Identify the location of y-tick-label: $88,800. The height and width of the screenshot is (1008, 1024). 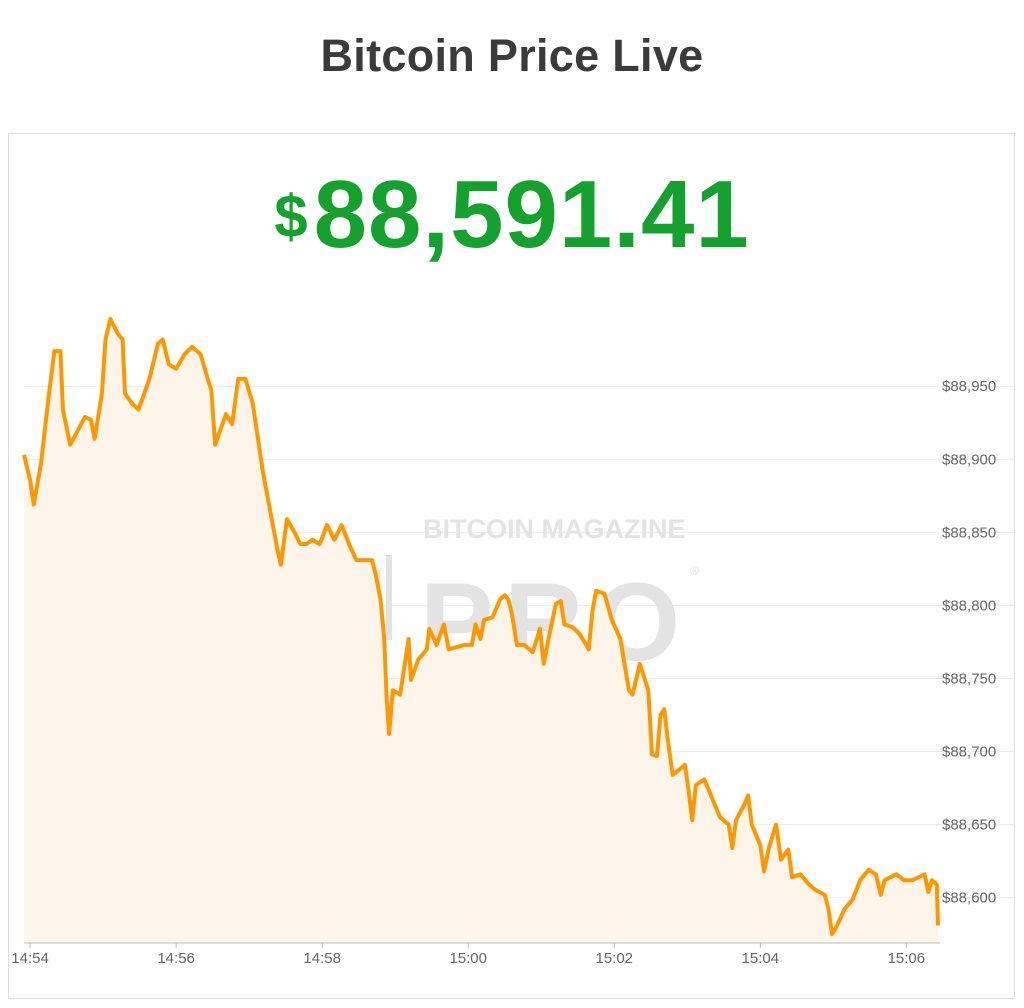
(969, 605).